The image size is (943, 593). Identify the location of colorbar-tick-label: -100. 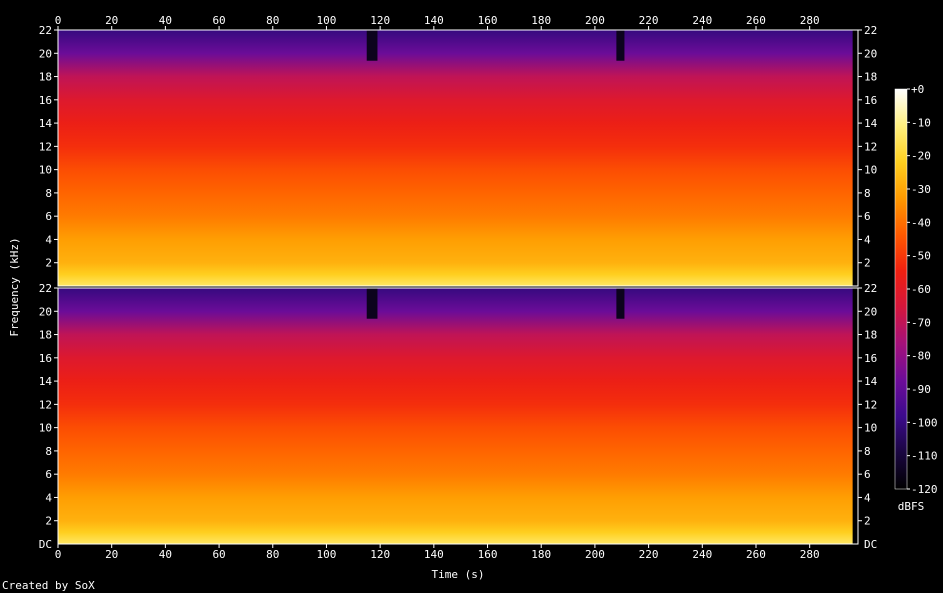
(924, 422).